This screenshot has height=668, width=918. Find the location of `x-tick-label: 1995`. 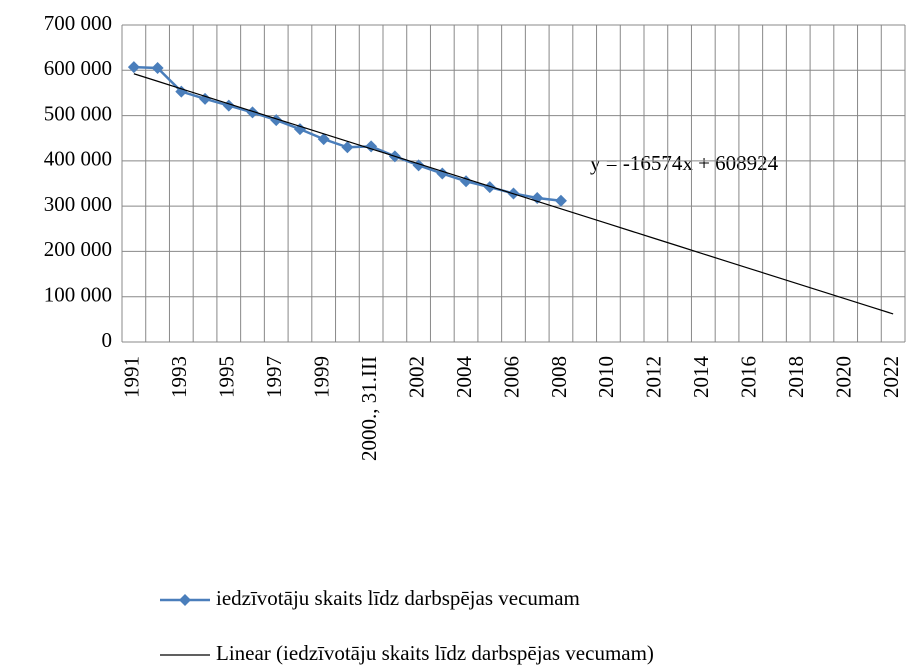

x-tick-label: 1995 is located at coordinates (227, 377).